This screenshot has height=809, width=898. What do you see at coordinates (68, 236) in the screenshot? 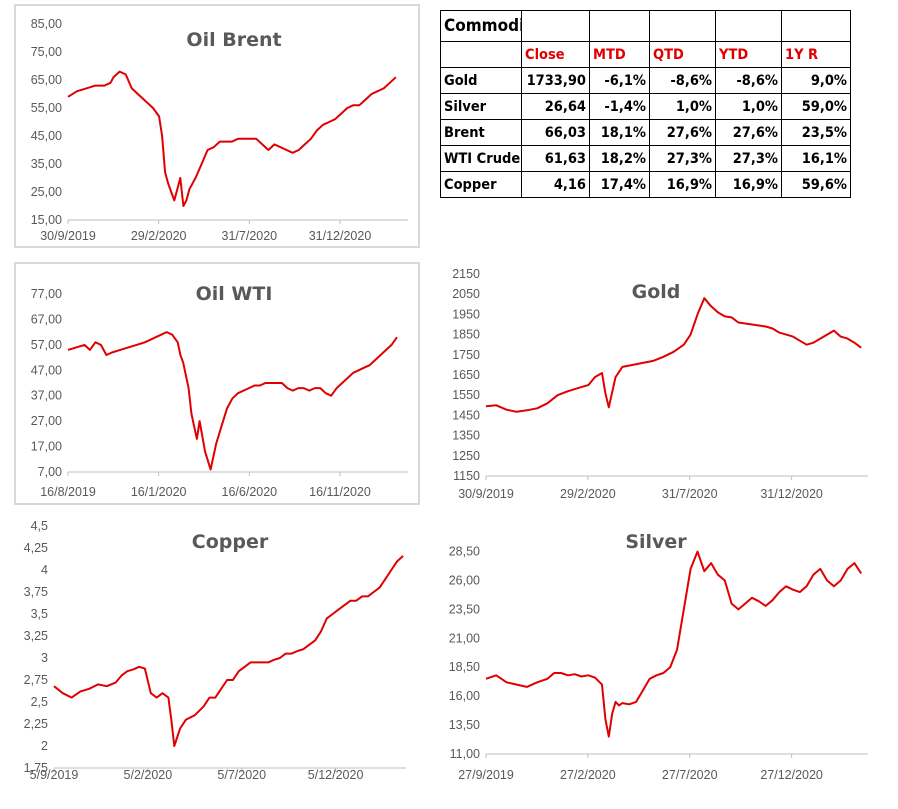
I see `brent-x-tick-label: 30/9/2019` at bounding box center [68, 236].